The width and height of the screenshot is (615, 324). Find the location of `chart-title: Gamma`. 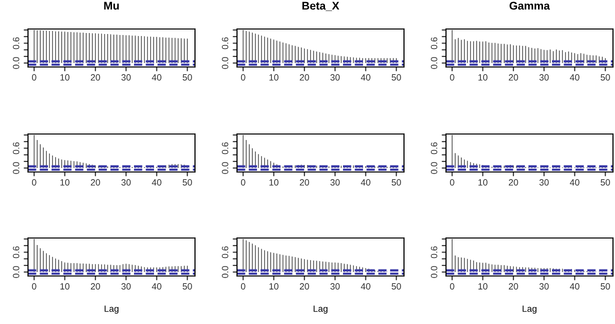

chart-title: Gamma is located at coordinates (530, 6).